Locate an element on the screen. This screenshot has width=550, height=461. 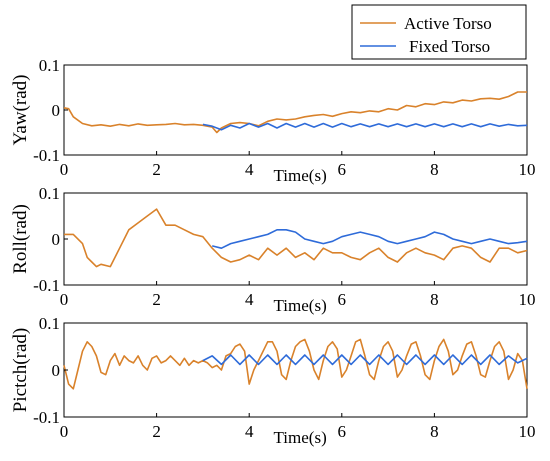
legend-box is located at coordinates (439, 32).